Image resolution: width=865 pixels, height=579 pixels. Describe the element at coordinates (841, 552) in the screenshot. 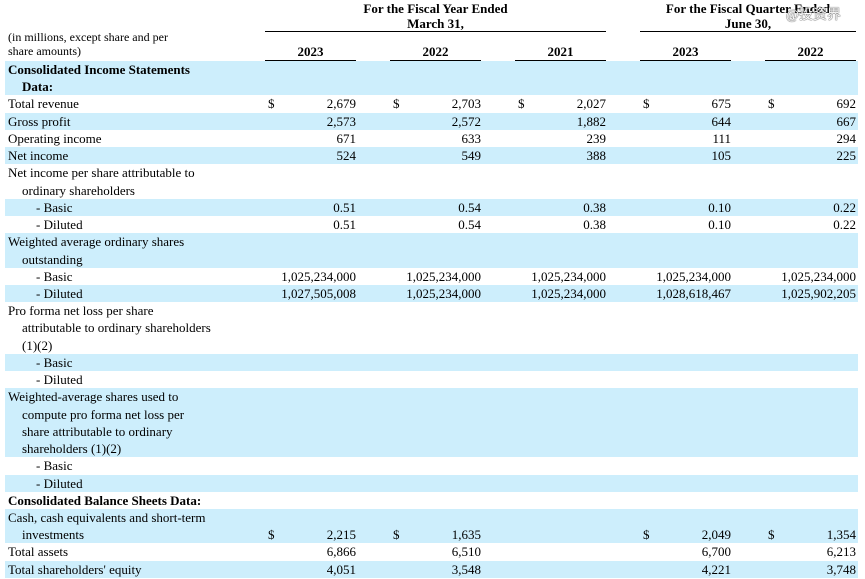

I see `cell-value: 6,213` at that location.